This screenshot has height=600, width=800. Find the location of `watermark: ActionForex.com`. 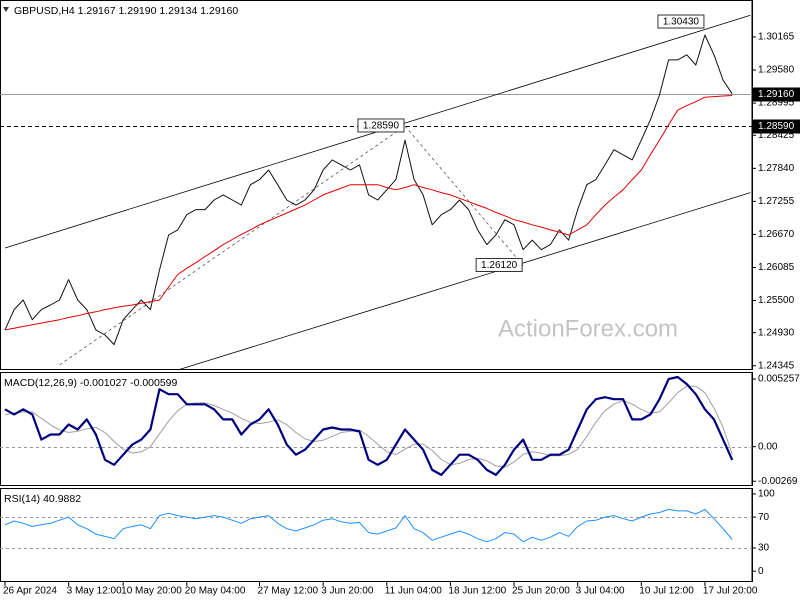

watermark: ActionForex.com is located at coordinates (588, 328).